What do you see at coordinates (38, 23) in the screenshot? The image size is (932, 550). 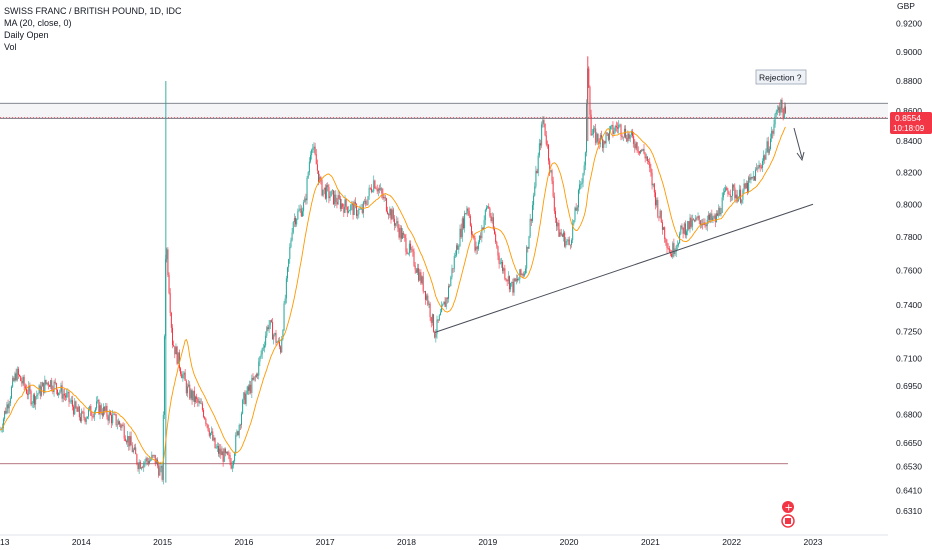 I see `ma-indicator-label: MA (20, close, 0)` at bounding box center [38, 23].